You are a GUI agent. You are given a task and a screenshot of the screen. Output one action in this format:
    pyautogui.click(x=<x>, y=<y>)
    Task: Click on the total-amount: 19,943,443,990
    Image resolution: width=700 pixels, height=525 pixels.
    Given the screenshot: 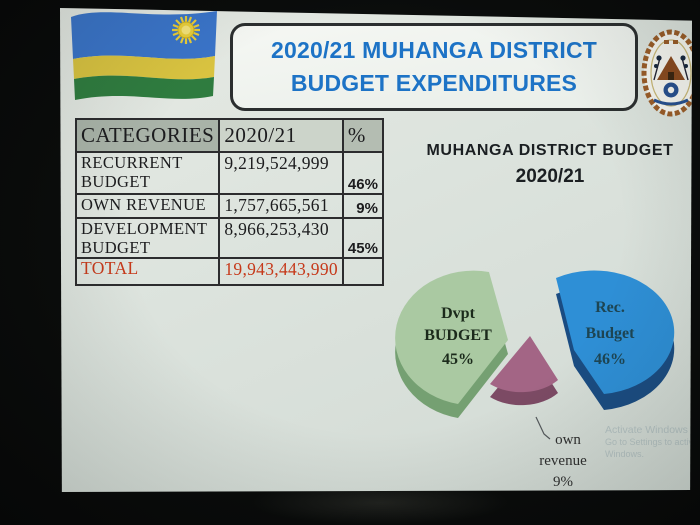 What is the action you would take?
    pyautogui.click(x=281, y=271)
    